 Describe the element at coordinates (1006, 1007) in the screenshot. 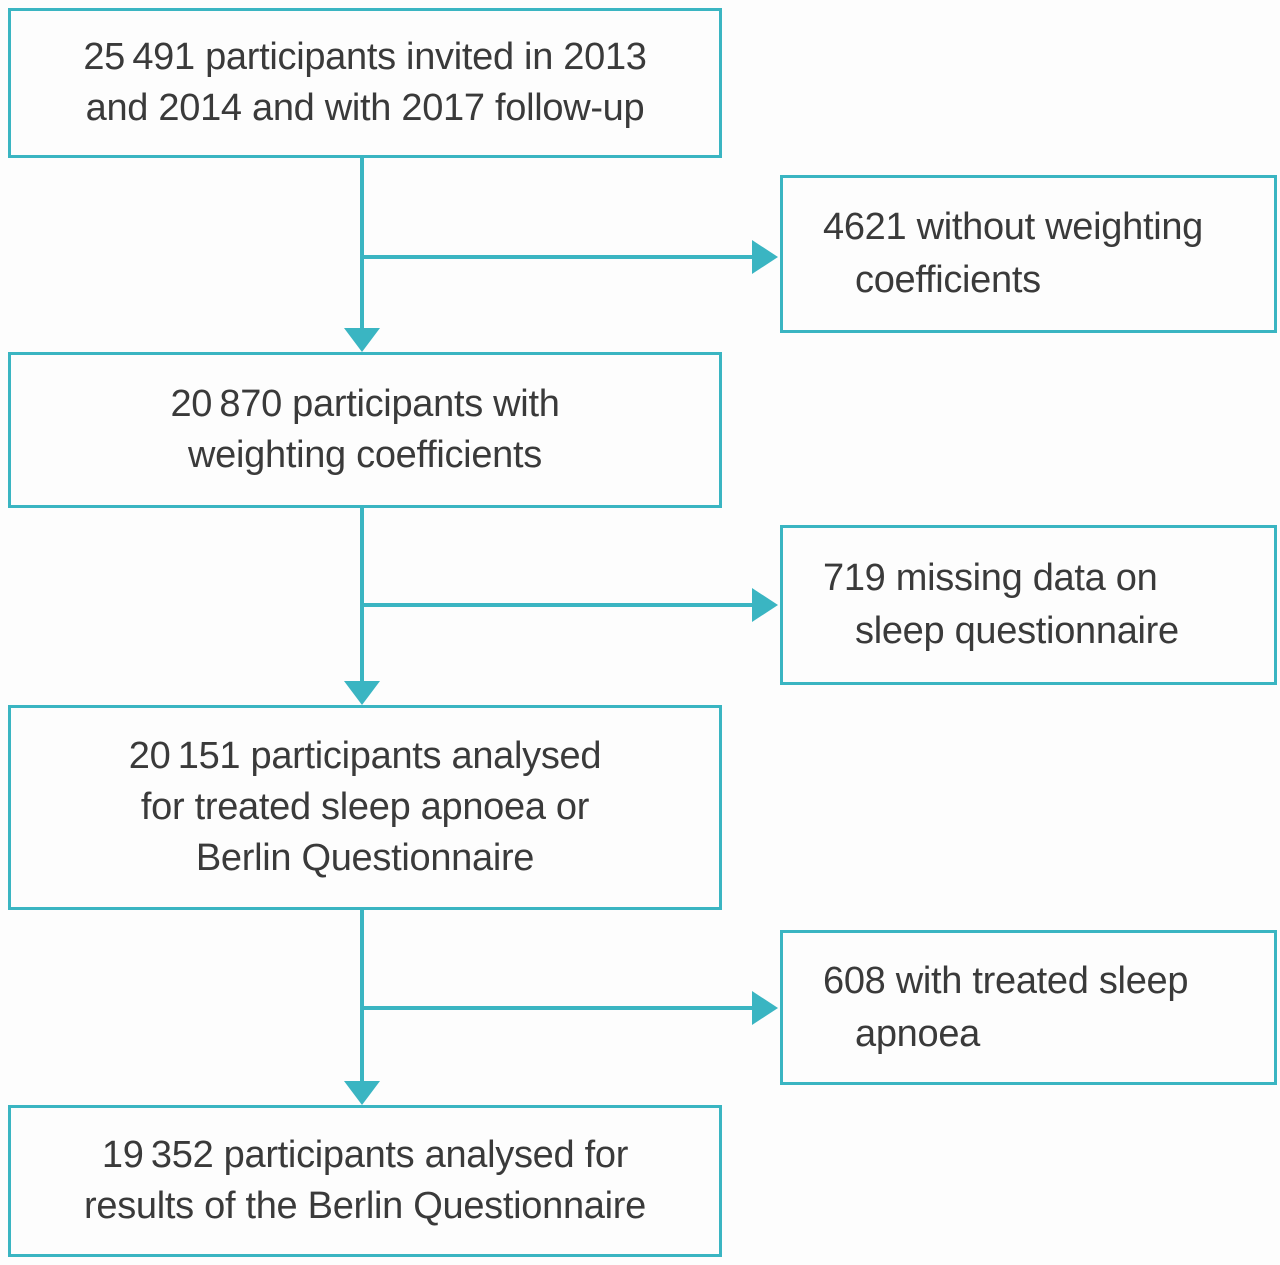

I see `exclusion-box-treated-sleep-apnoea-text: 608 with treated sleep apnoea` at that location.